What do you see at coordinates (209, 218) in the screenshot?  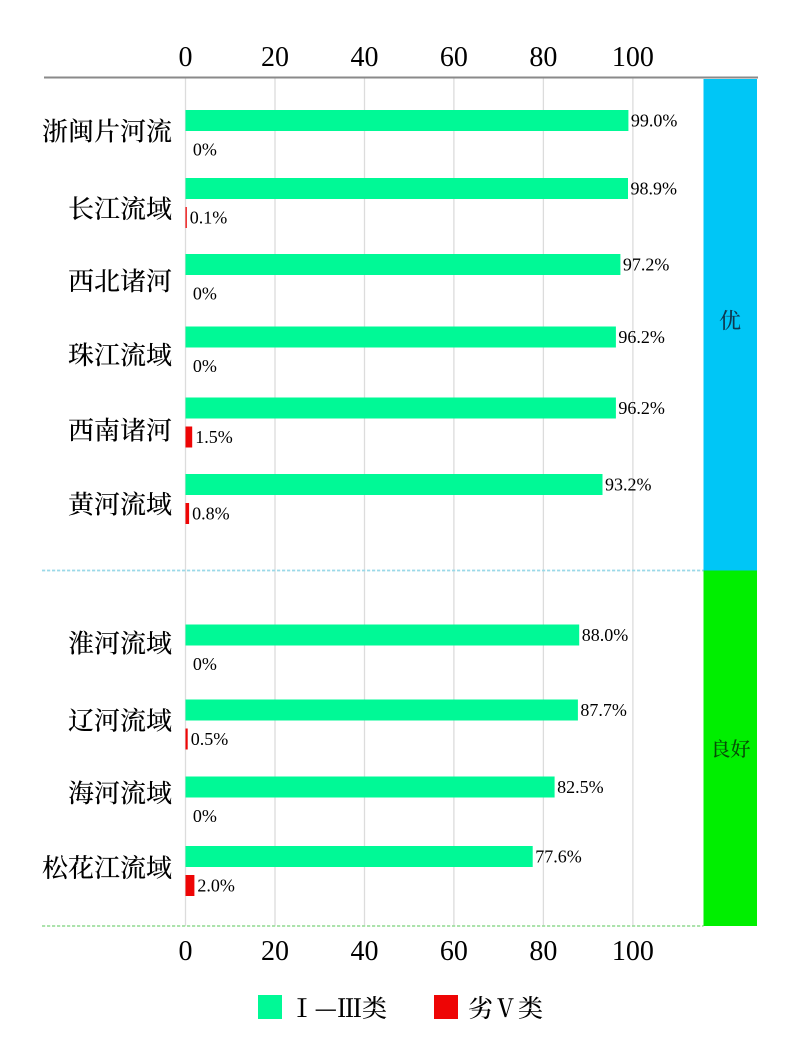 I see `svg-text: 0.1%` at bounding box center [209, 218].